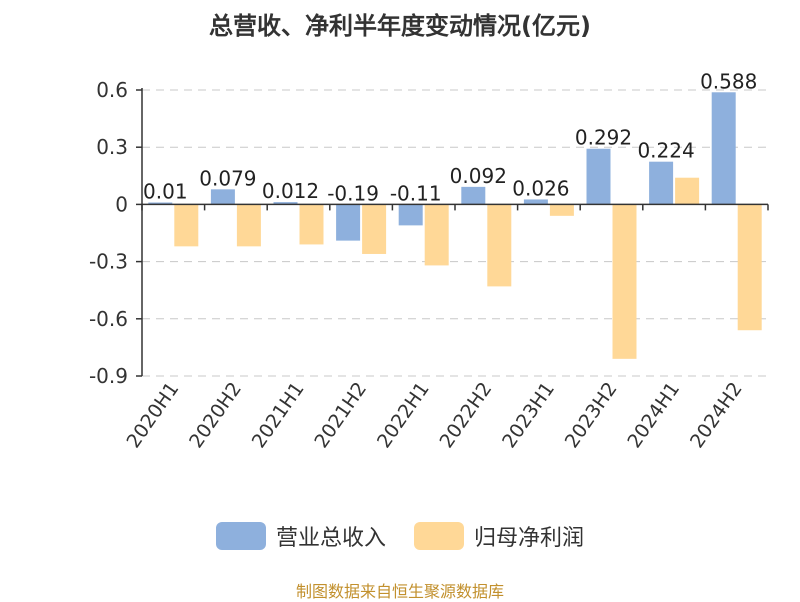  I want to click on y-tick-label: -0.6, so click(108, 319).